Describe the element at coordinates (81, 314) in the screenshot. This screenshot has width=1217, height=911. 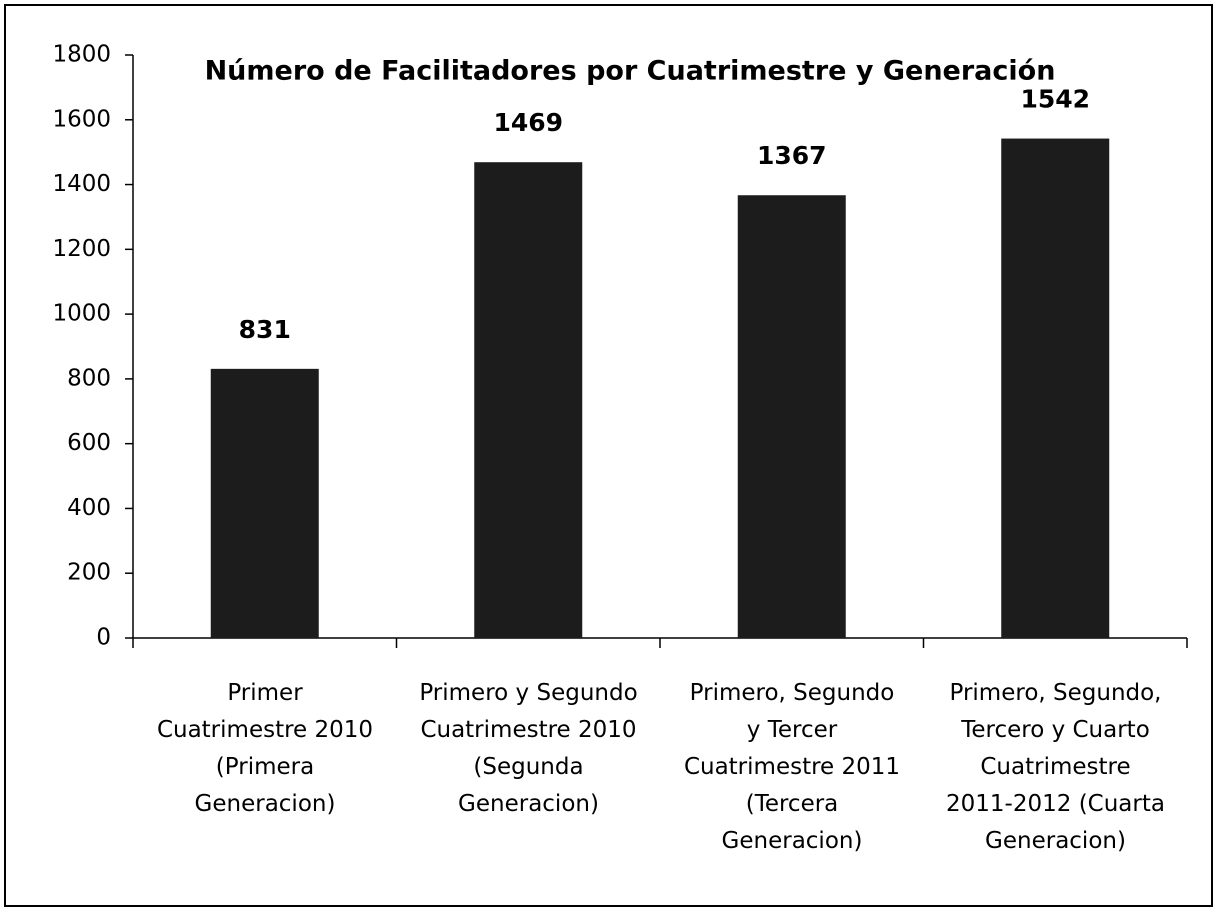
I see `y-tick-label: 1000` at that location.